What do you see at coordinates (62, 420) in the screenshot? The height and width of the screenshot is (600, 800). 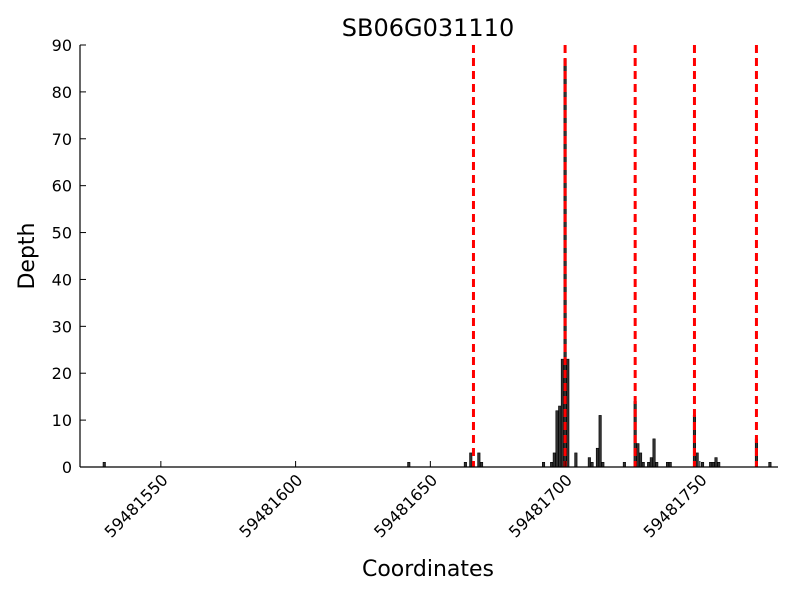 I see `y-tick-label-1: 10` at bounding box center [62, 420].